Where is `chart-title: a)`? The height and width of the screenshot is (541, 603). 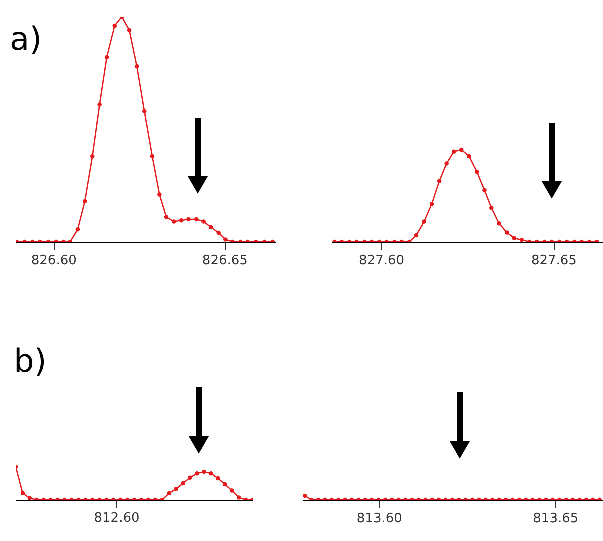
chart-title: a) is located at coordinates (26, 39).